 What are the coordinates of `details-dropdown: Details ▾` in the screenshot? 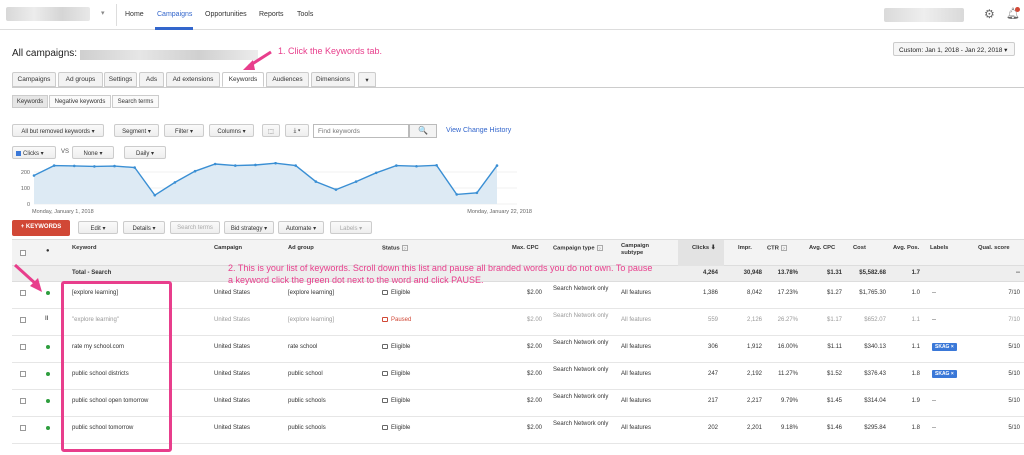 It's located at (144, 227).